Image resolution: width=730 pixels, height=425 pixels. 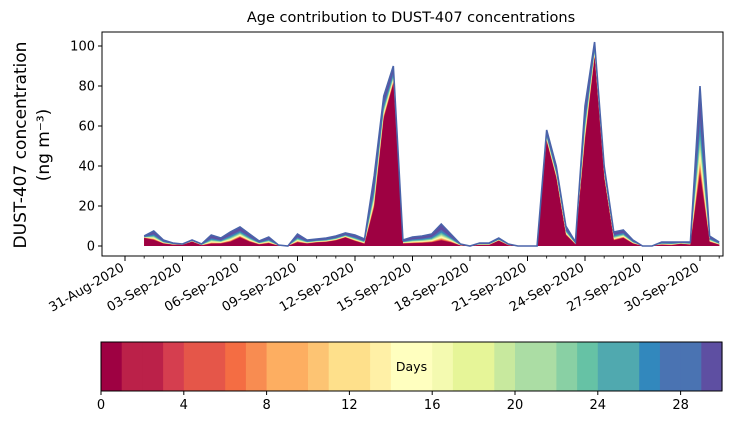 I want to click on y-tick-label: 40, so click(x=86, y=167).